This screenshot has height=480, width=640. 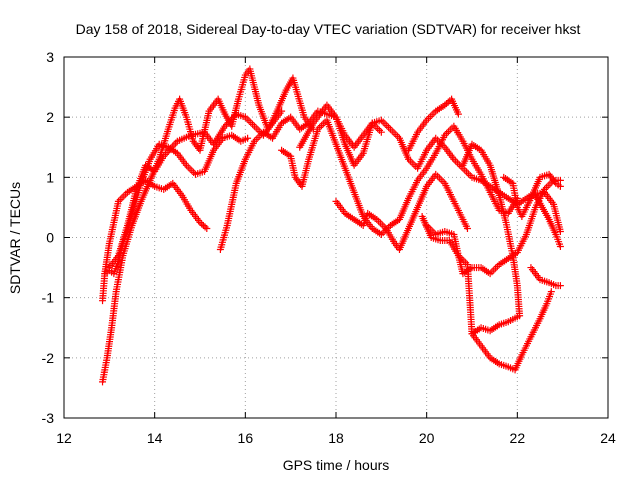 I want to click on series-track-n, so click(x=545, y=277).